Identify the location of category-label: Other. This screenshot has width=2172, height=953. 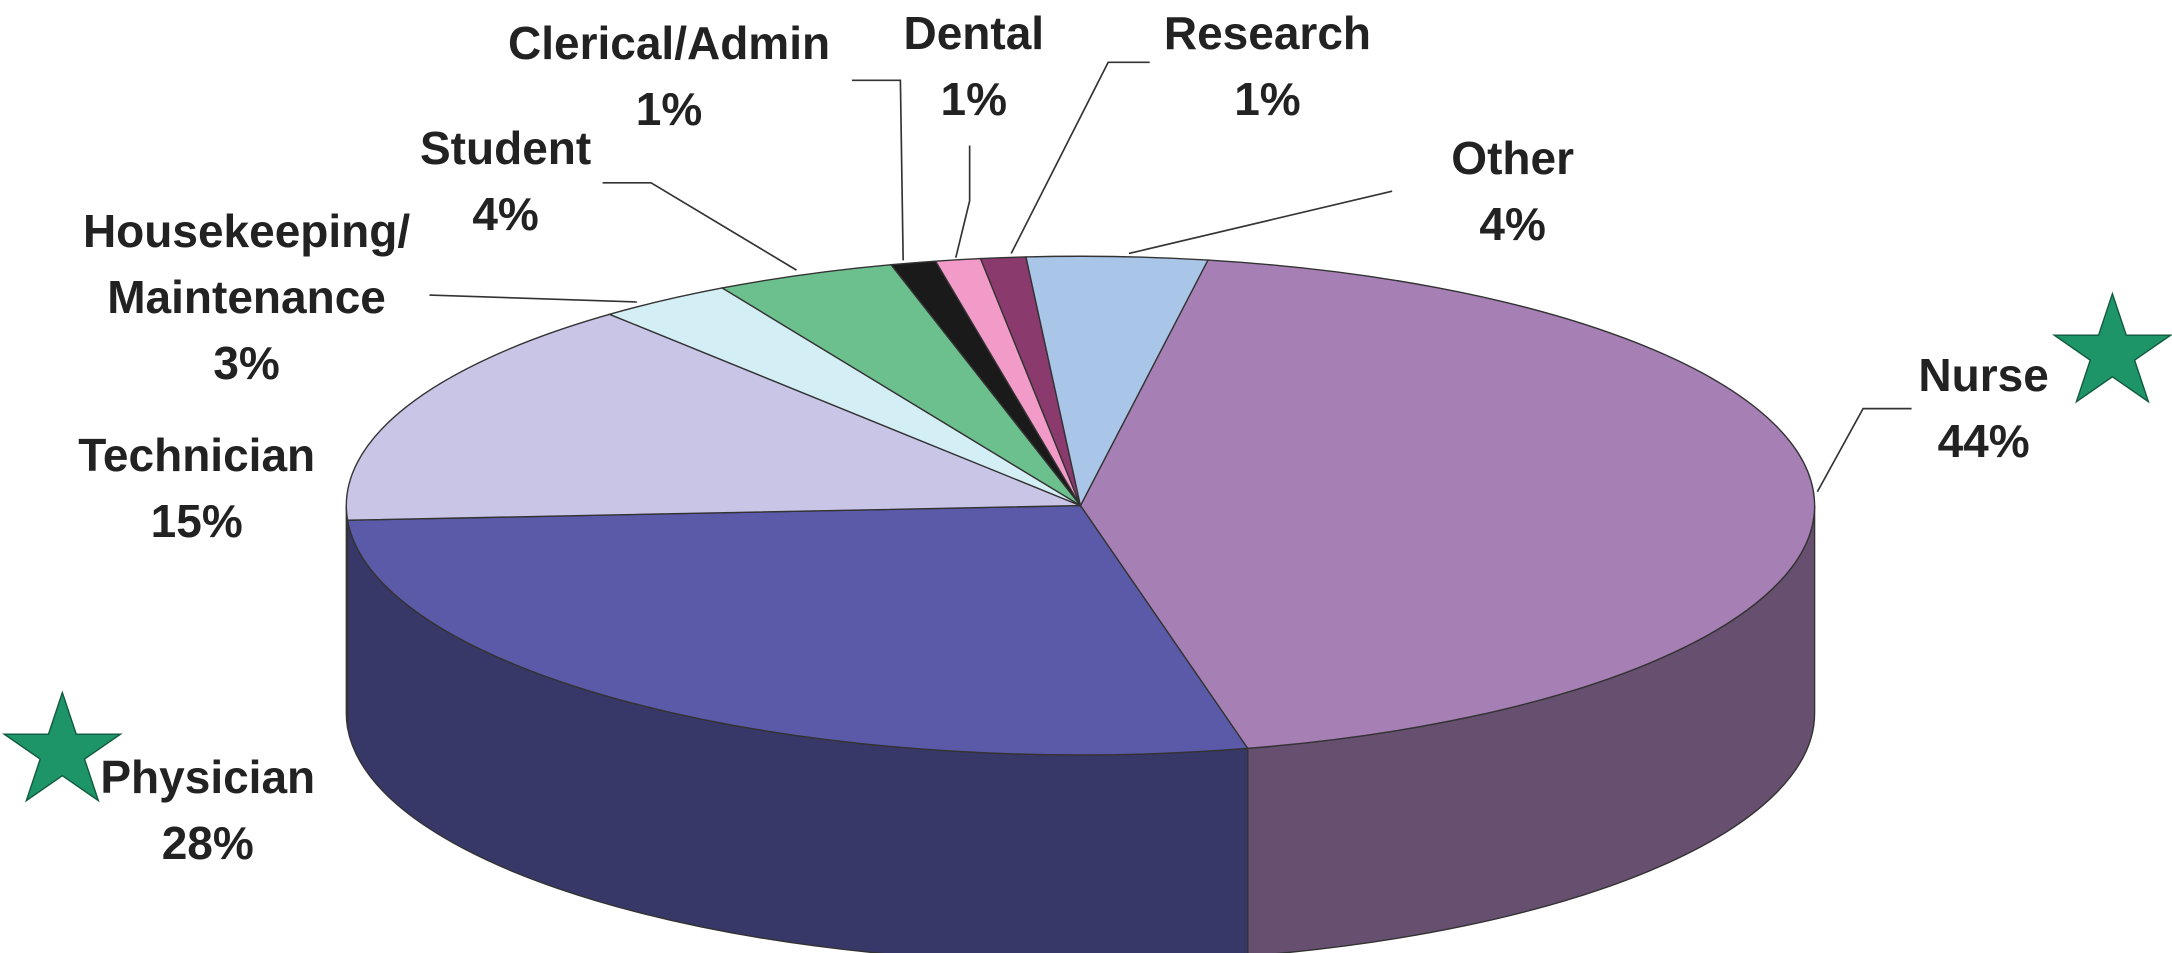
(1512, 157).